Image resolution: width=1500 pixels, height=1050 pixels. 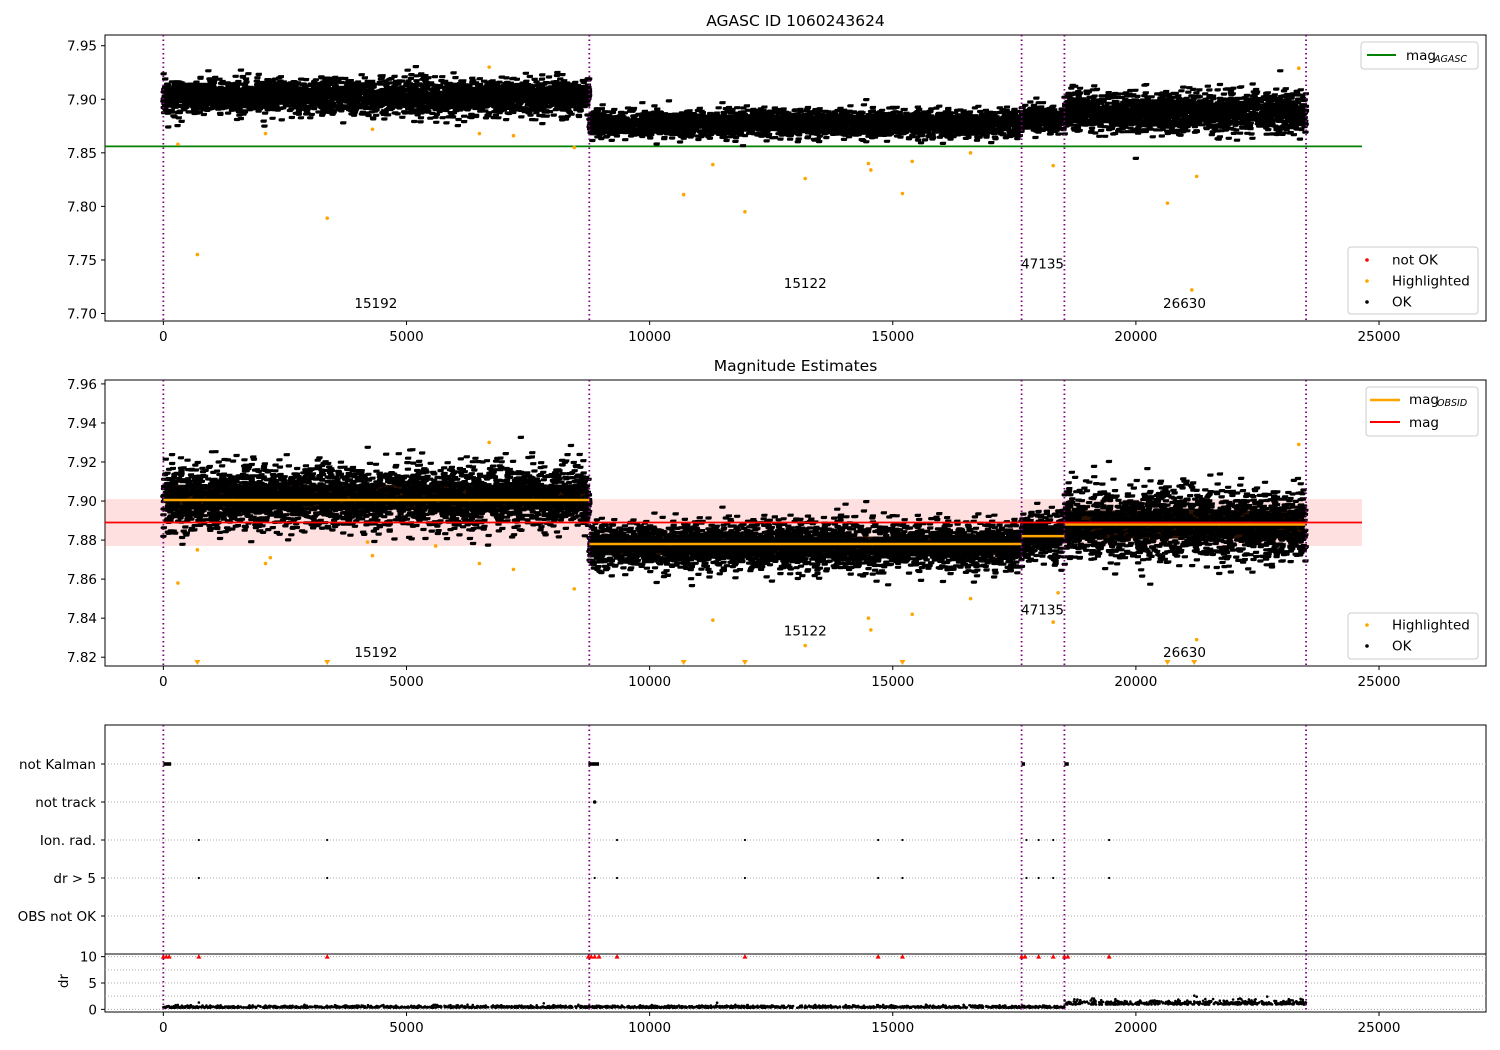 What do you see at coordinates (795, 21) in the screenshot?
I see `chart-title: AGASC ID 1060243624` at bounding box center [795, 21].